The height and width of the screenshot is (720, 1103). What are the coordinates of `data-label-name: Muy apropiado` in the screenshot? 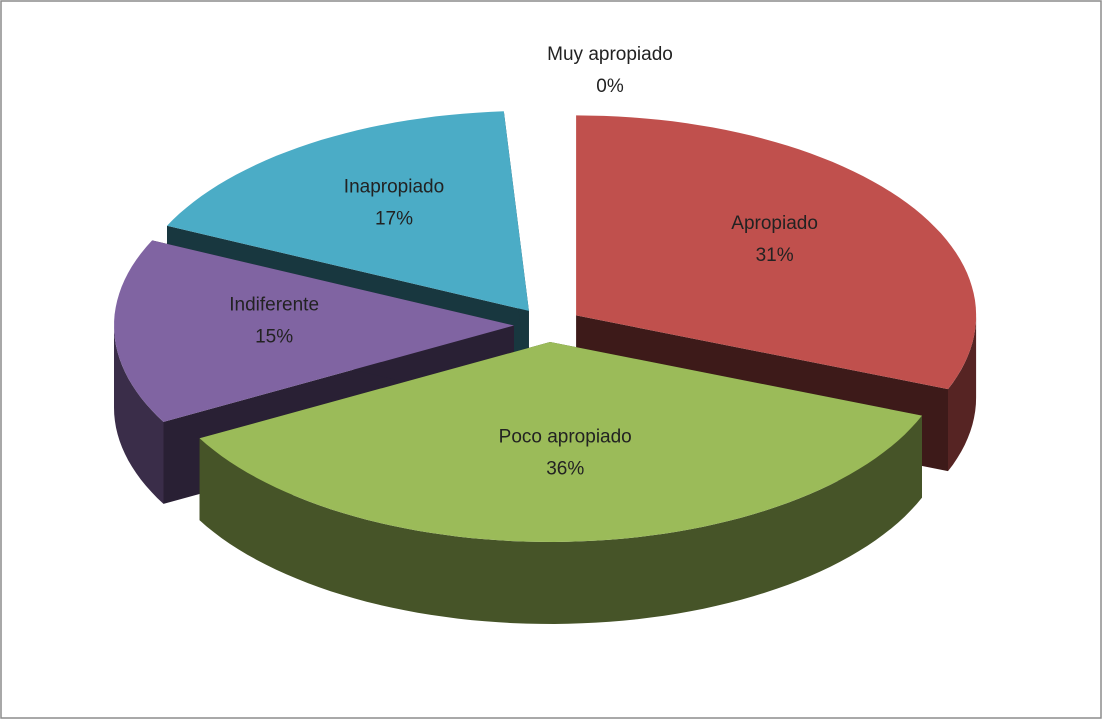 It's located at (610, 54).